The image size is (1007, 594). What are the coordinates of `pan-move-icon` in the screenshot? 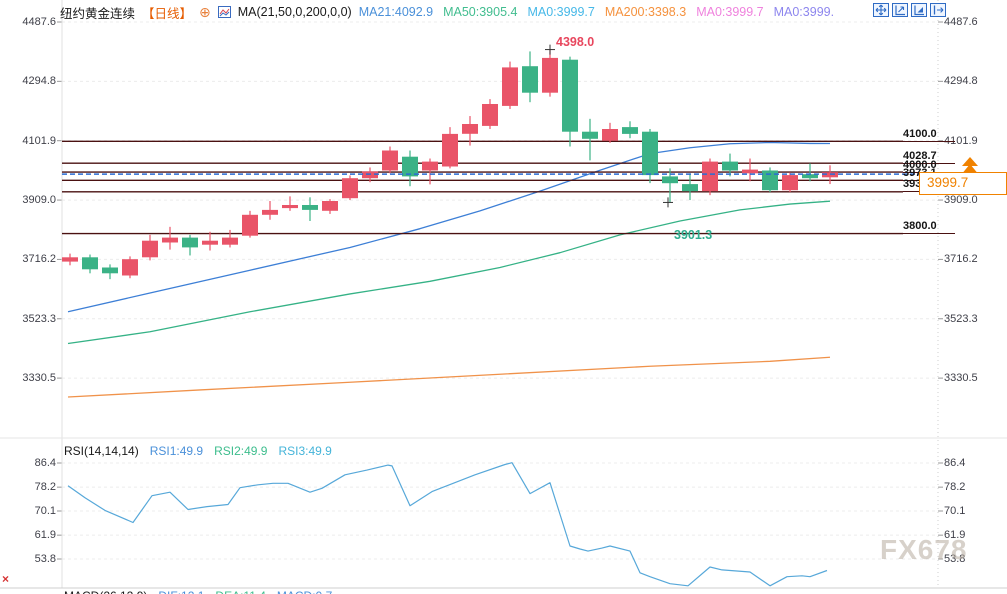 It's located at (881, 10).